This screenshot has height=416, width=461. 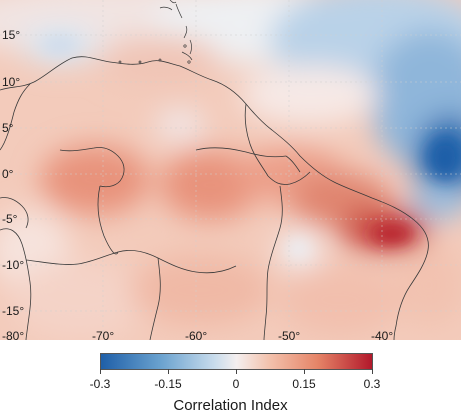 I want to click on colorbar-tick-label: -0.3, so click(x=100, y=384).